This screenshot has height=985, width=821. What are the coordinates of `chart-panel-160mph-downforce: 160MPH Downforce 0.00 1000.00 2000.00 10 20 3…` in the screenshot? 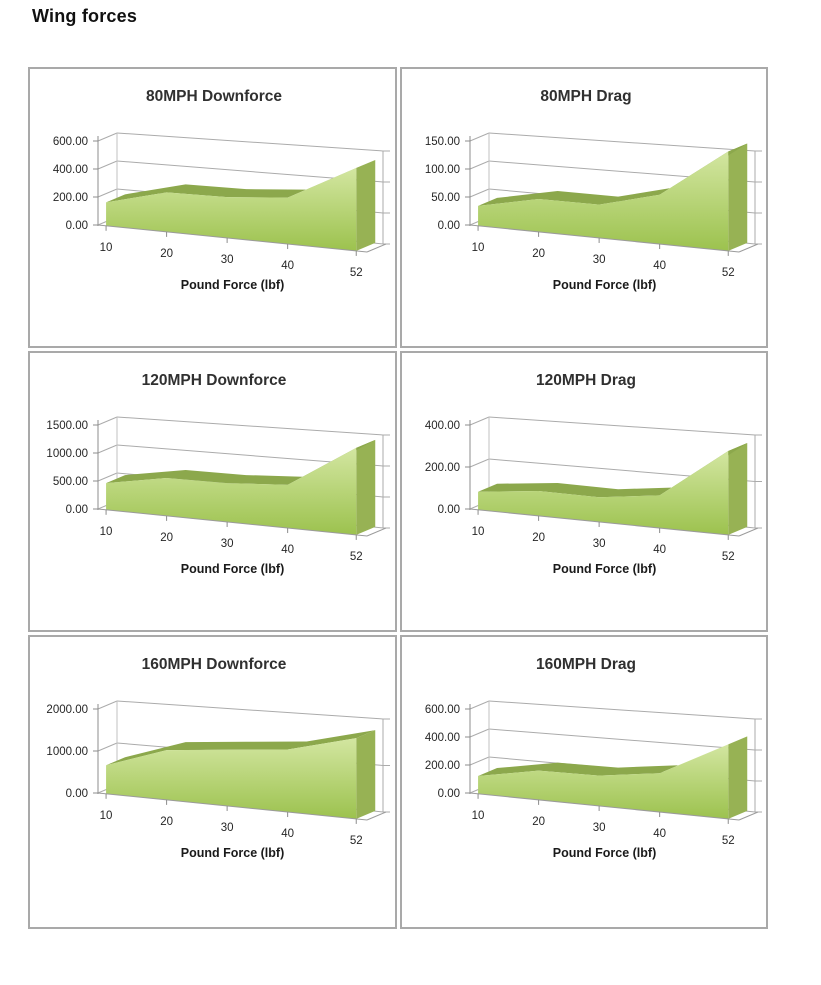 It's located at (212, 782).